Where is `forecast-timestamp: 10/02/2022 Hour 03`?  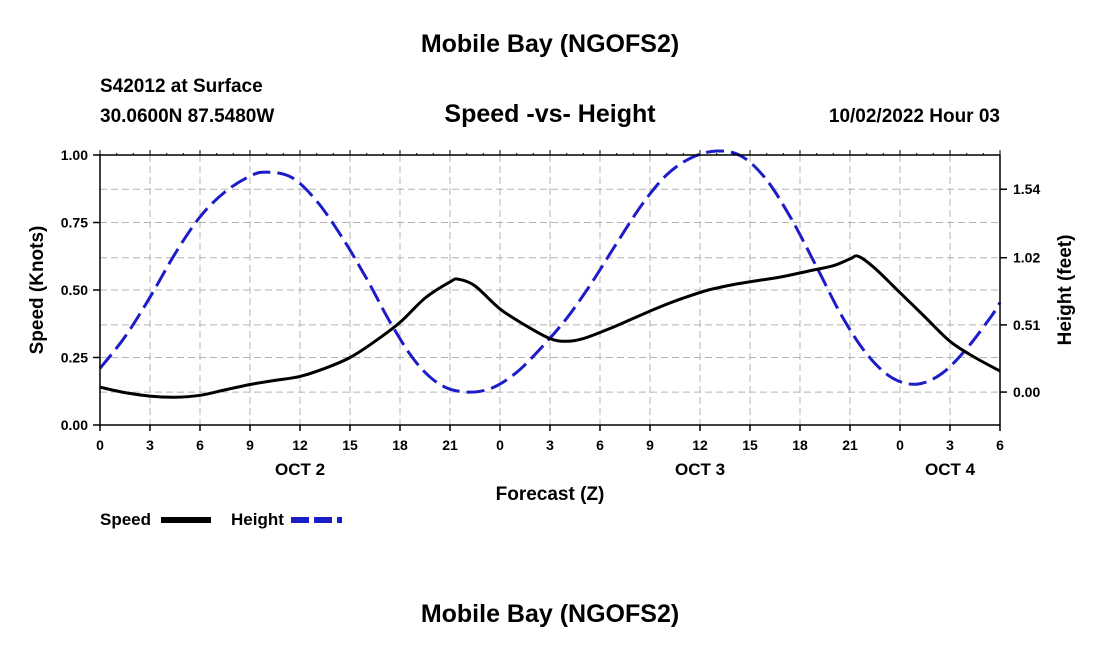
forecast-timestamp: 10/02/2022 Hour 03 is located at coordinates (914, 116).